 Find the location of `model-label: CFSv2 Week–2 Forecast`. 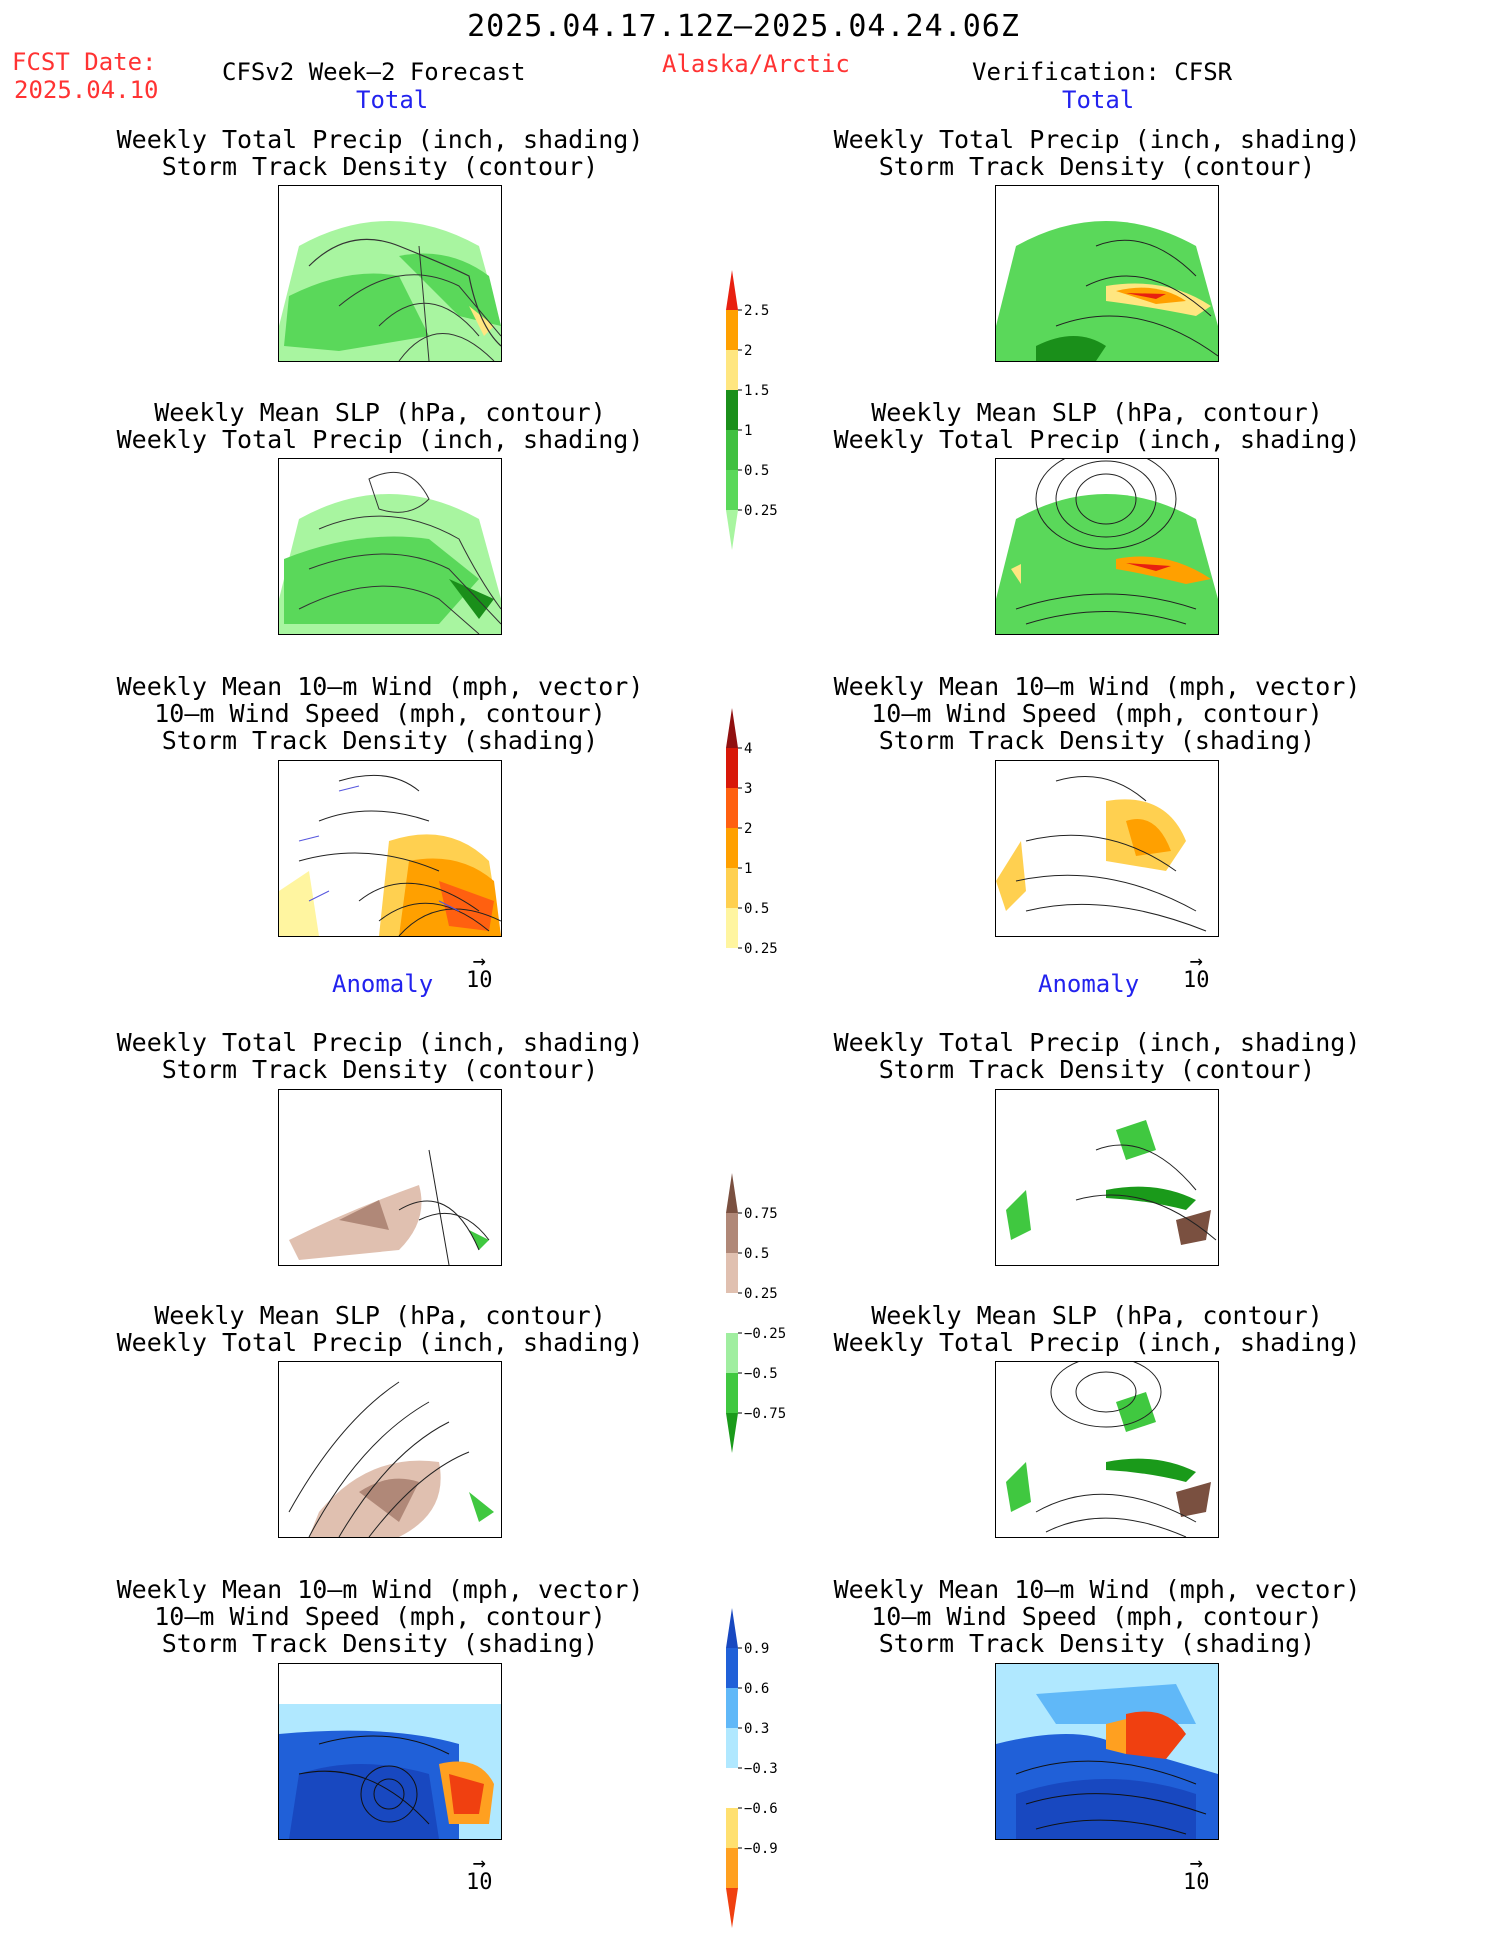

model-label: CFSv2 Week–2 Forecast is located at coordinates (374, 72).